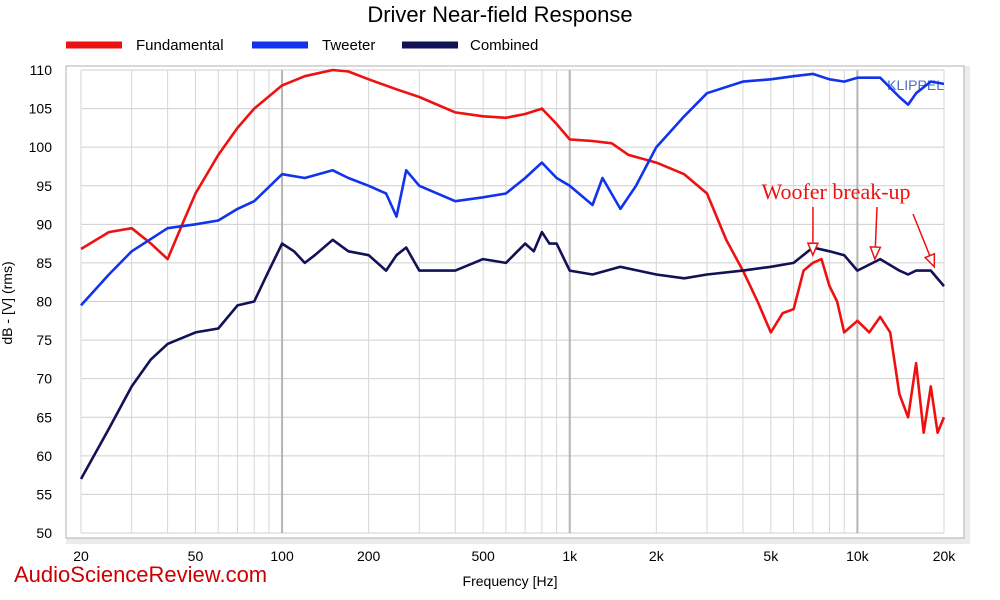 The image size is (1000, 600). I want to click on x-tick-label: 5k, so click(771, 556).